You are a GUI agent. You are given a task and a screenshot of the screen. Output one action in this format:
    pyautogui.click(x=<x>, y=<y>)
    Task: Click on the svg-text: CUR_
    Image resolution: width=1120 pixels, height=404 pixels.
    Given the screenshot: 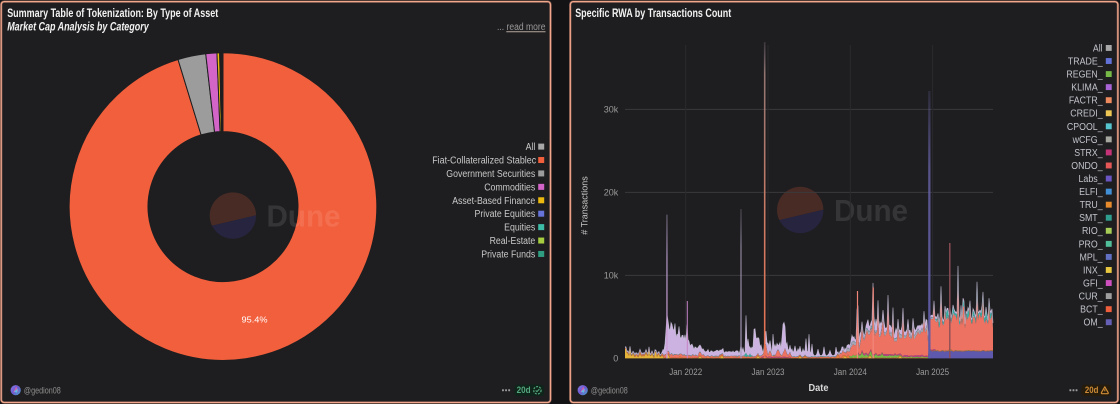 What is the action you would take?
    pyautogui.click(x=1091, y=297)
    